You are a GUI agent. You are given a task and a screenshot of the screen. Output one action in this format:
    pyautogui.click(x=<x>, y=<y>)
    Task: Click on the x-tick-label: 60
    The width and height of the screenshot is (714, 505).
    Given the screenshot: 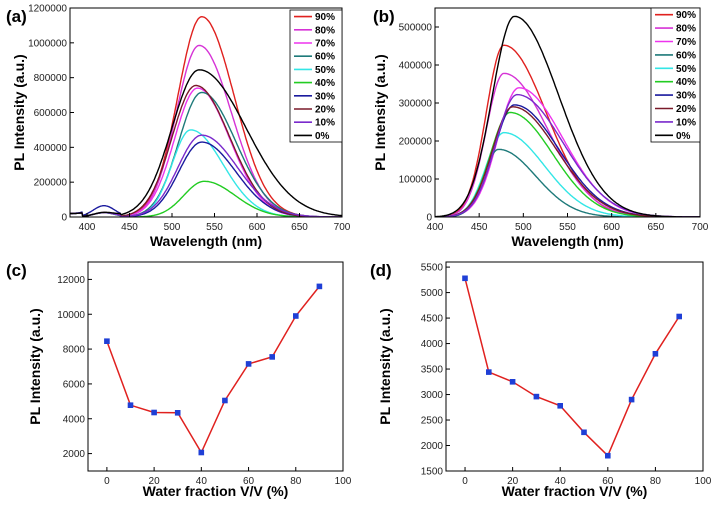 What is the action you would take?
    pyautogui.click(x=249, y=481)
    